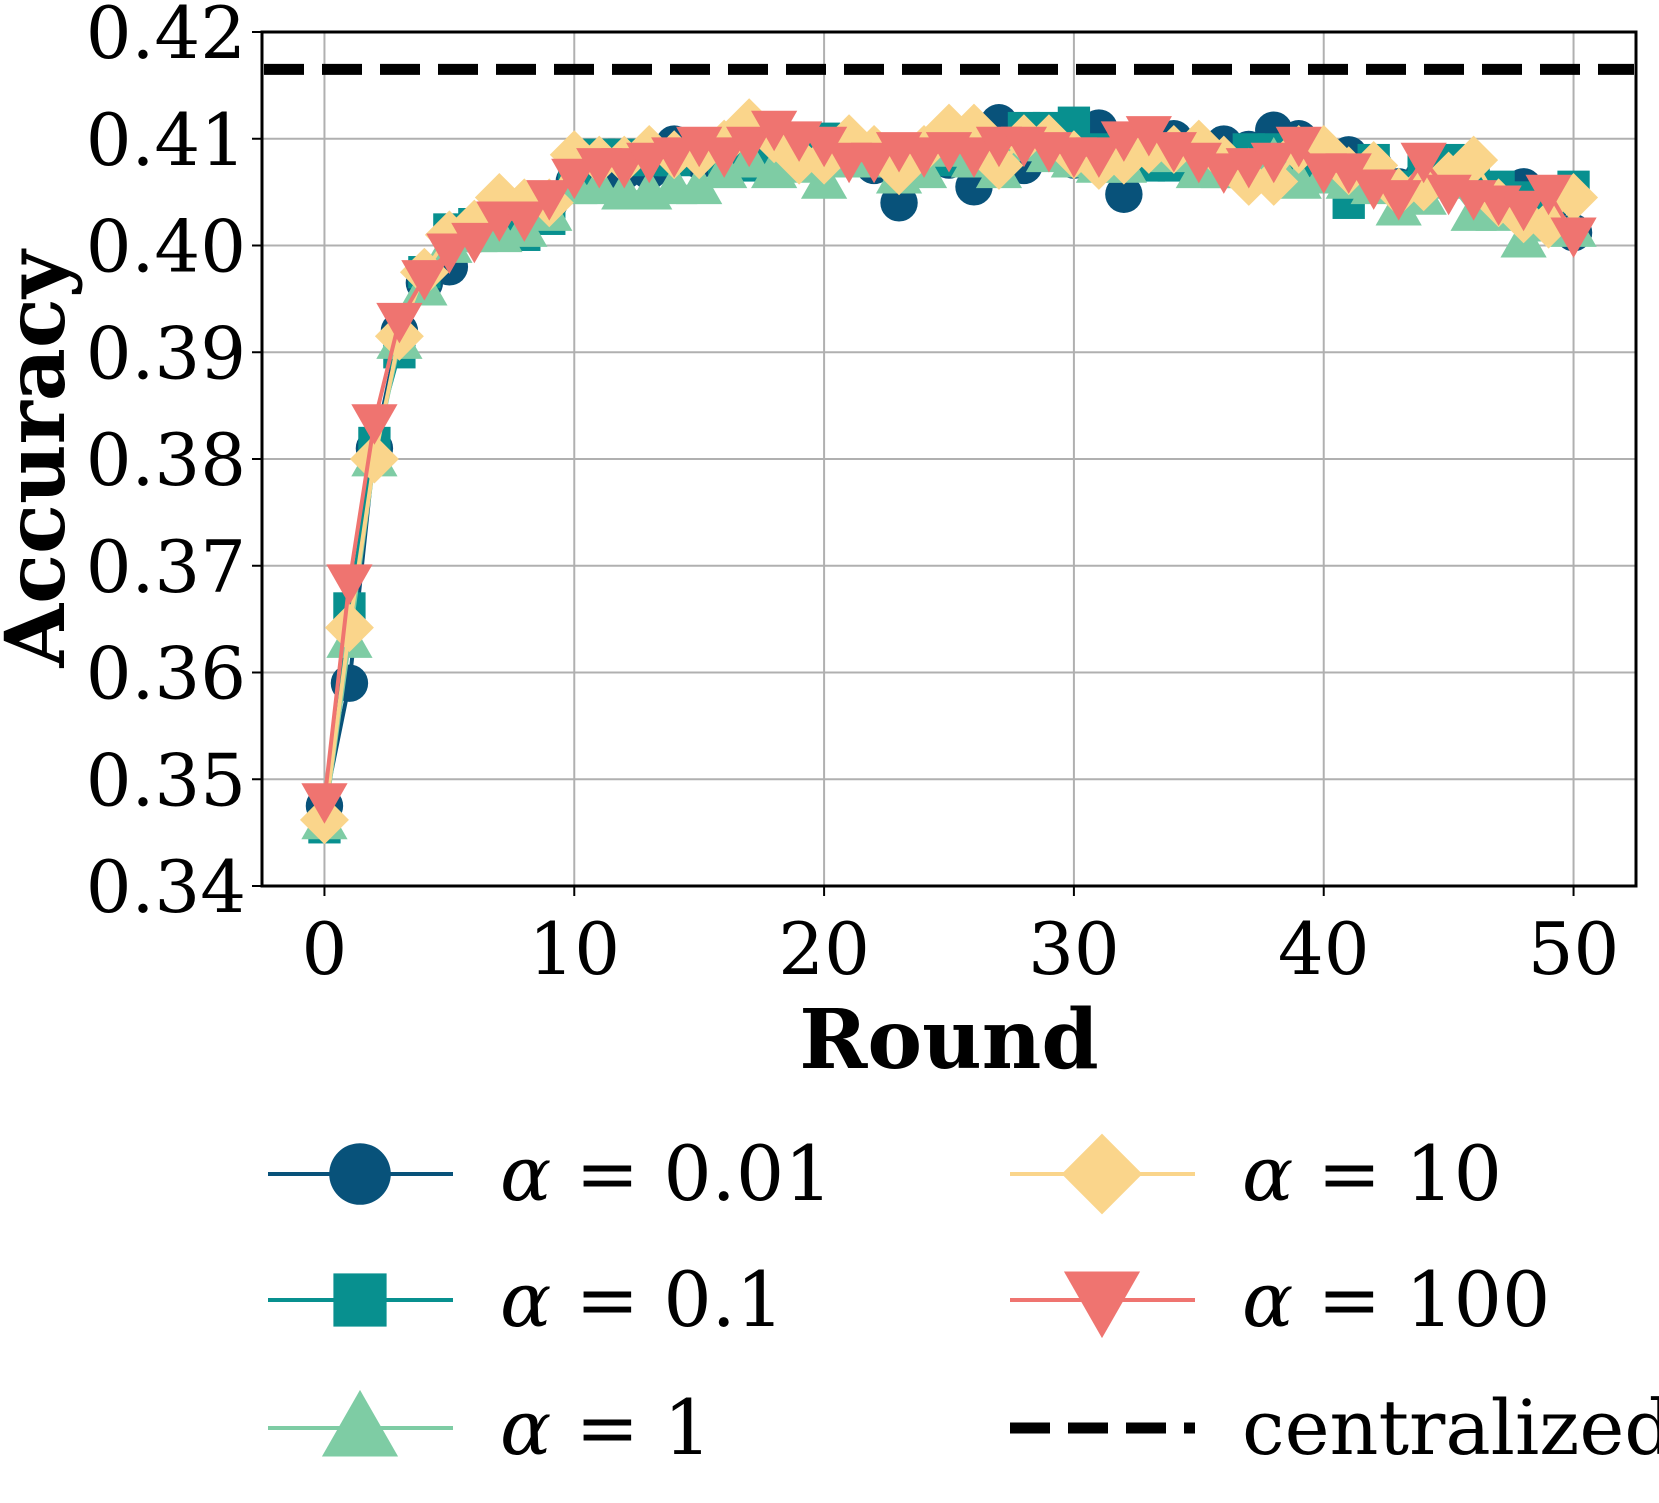 The height and width of the screenshot is (1503, 1659). What do you see at coordinates (666, 1173) in the screenshot?
I see `legend-label: α = 0.01` at bounding box center [666, 1173].